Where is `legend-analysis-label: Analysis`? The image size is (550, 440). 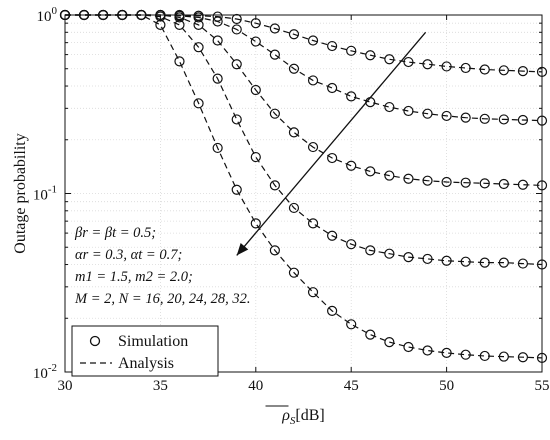 legend-analysis-label: Analysis is located at coordinates (146, 363).